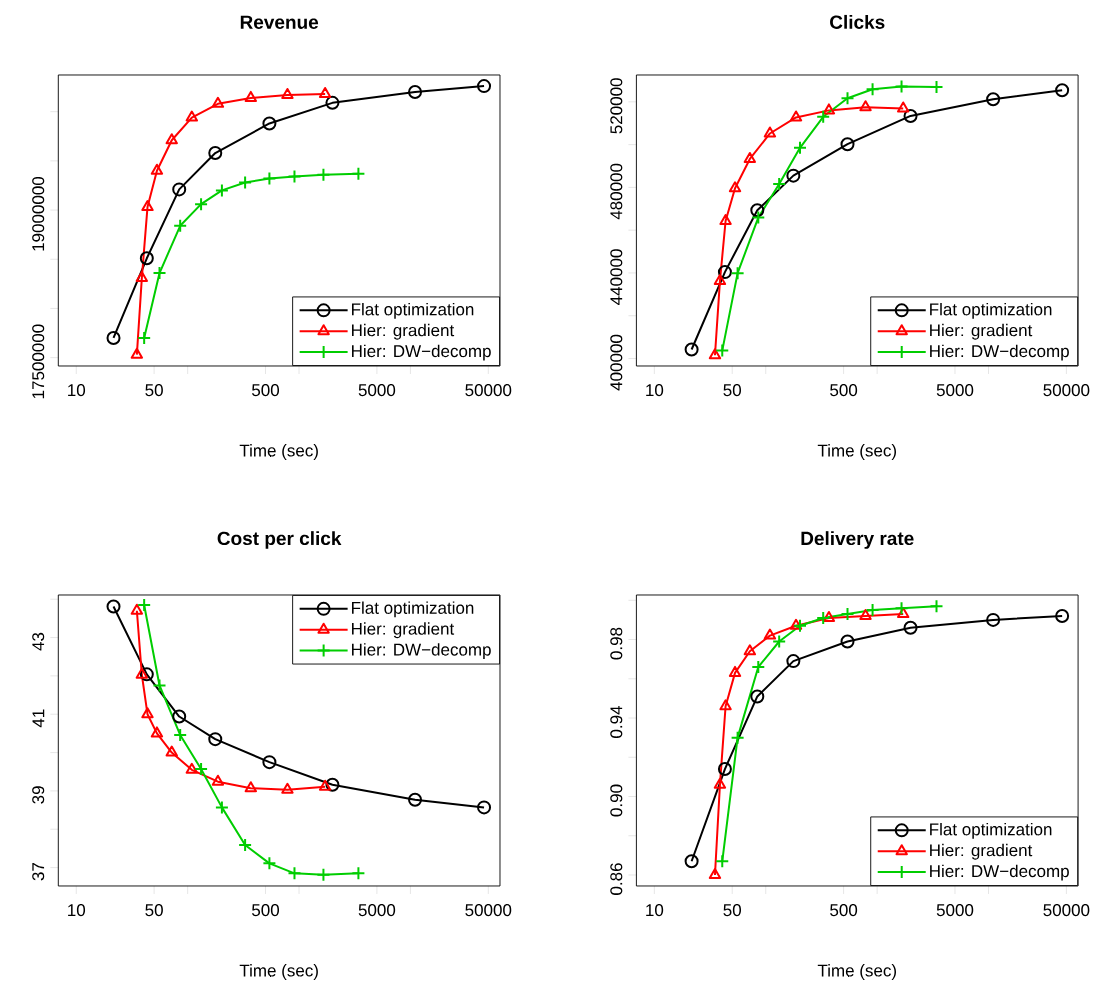 Image resolution: width=1104 pixels, height=994 pixels. I want to click on y-tick-label: 41, so click(38, 718).